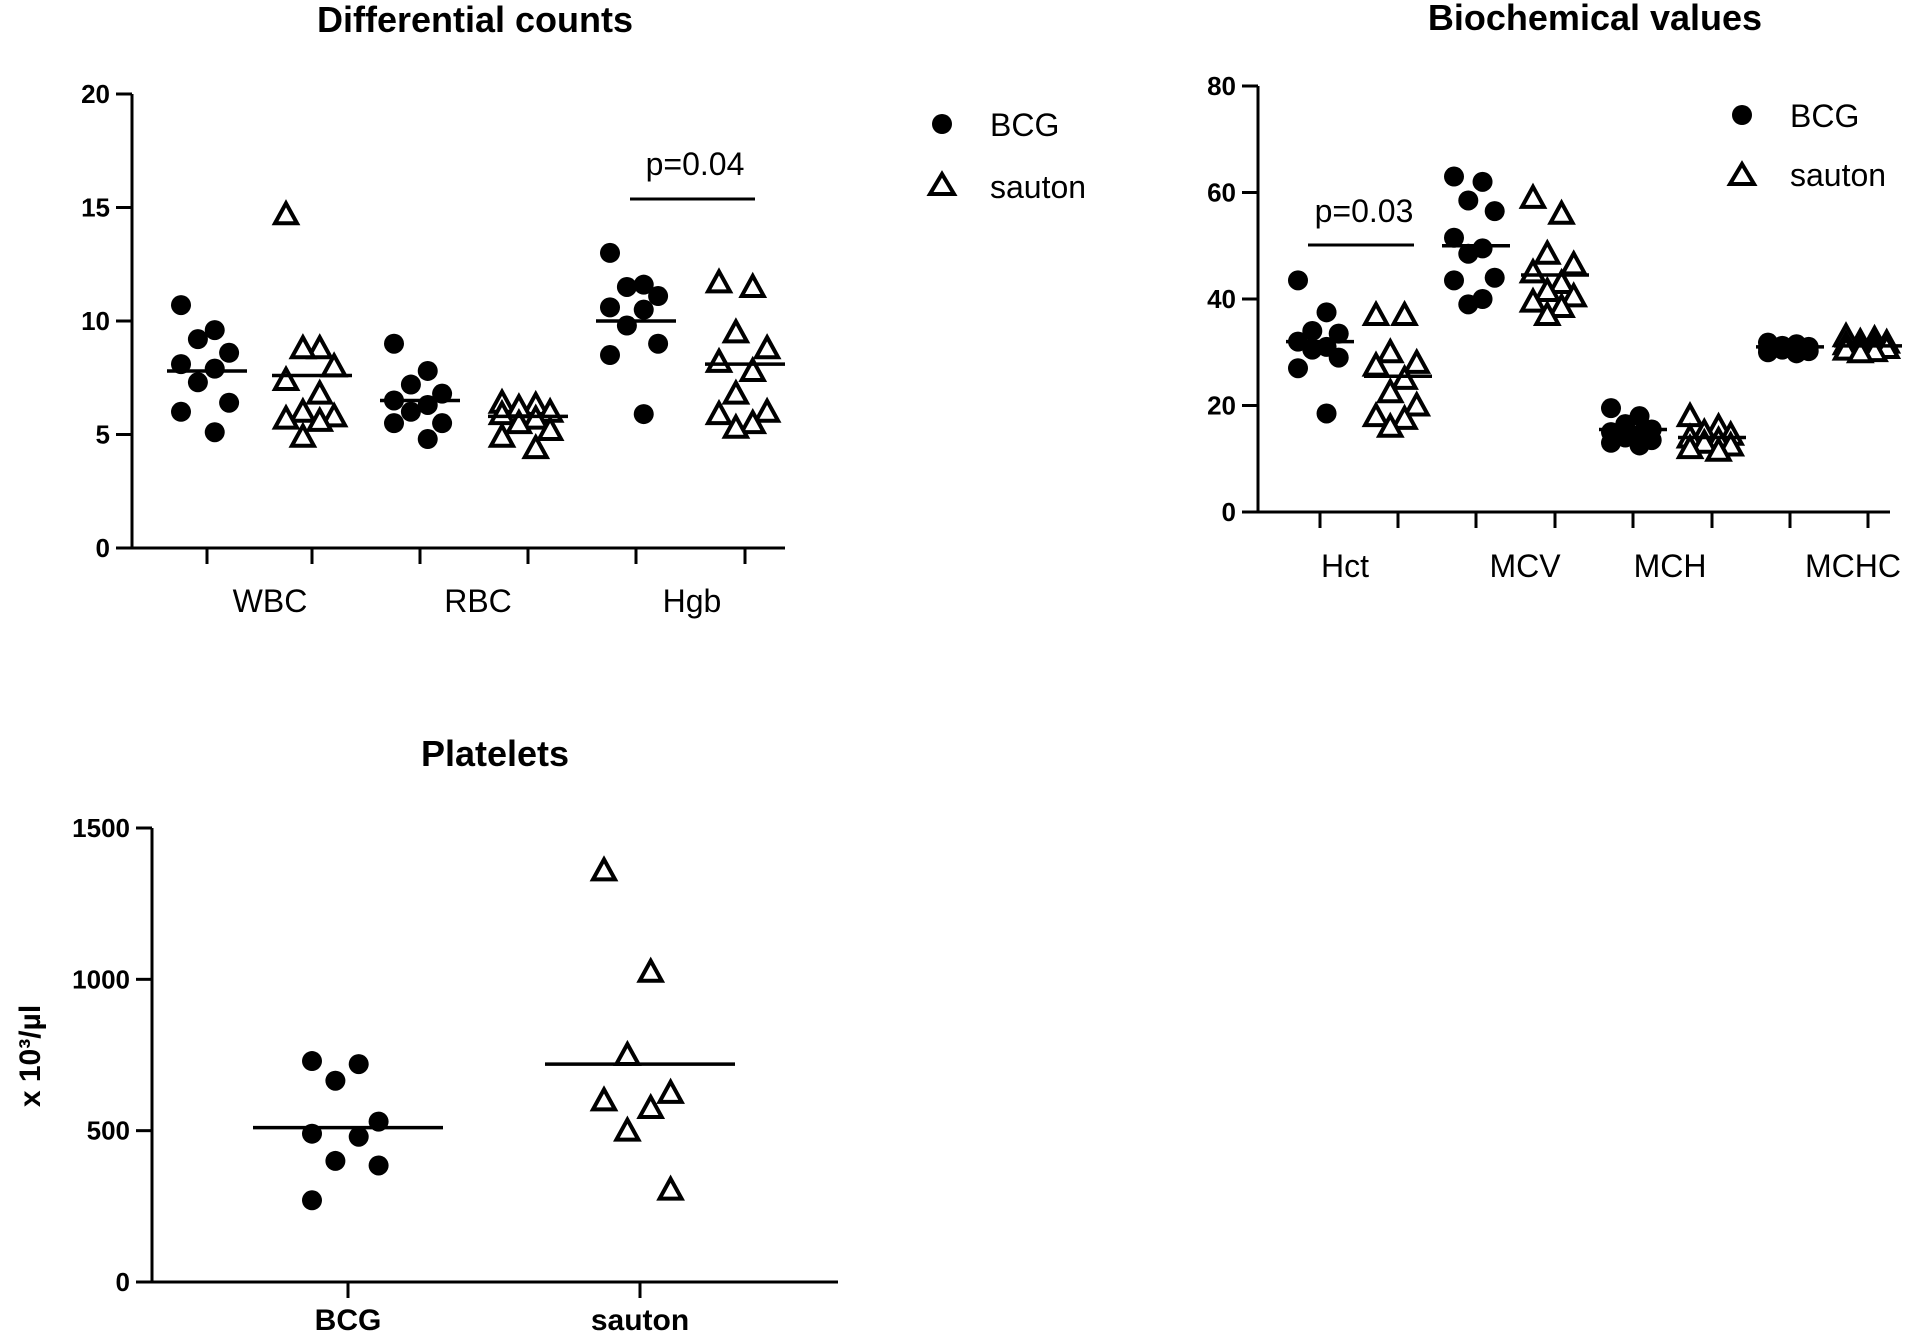 The width and height of the screenshot is (1912, 1336). I want to click on y-tick-label: 20, so click(1221, 406).